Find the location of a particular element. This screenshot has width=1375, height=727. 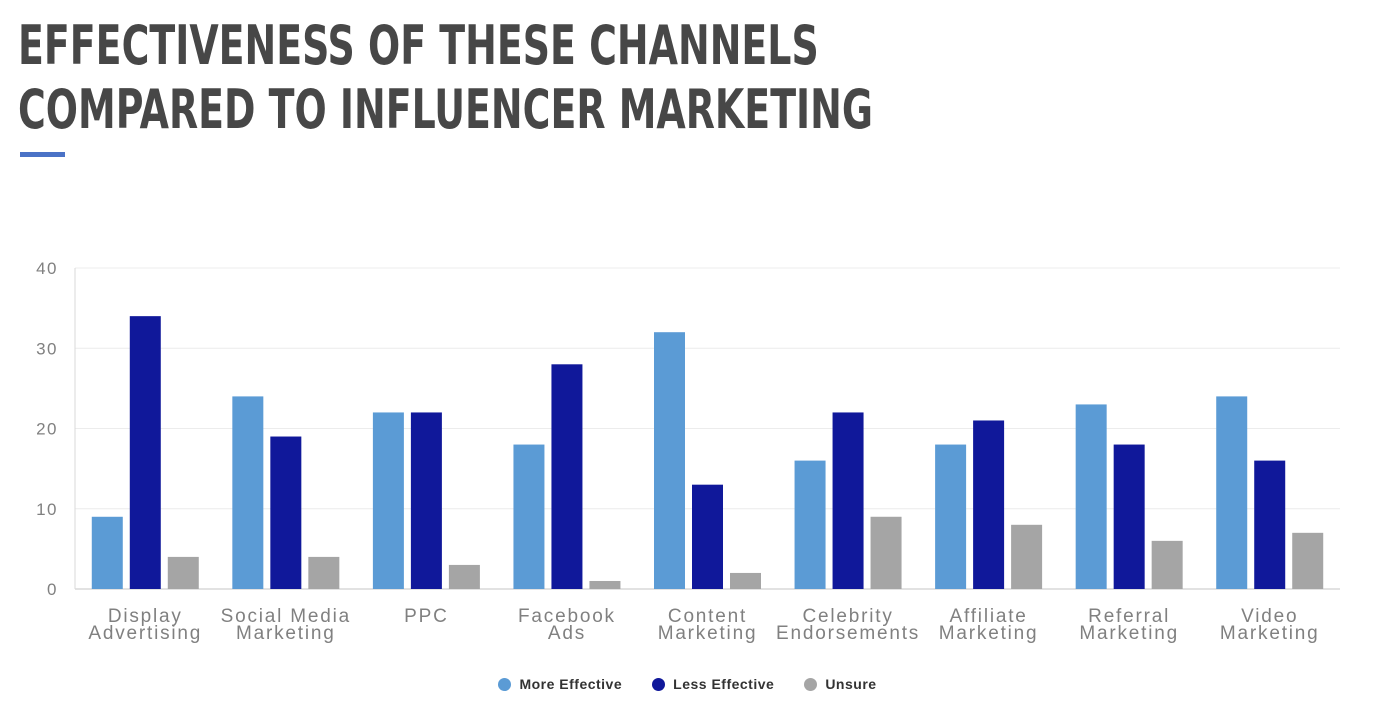

y-tick-label-30: 30 is located at coordinates (47, 348).